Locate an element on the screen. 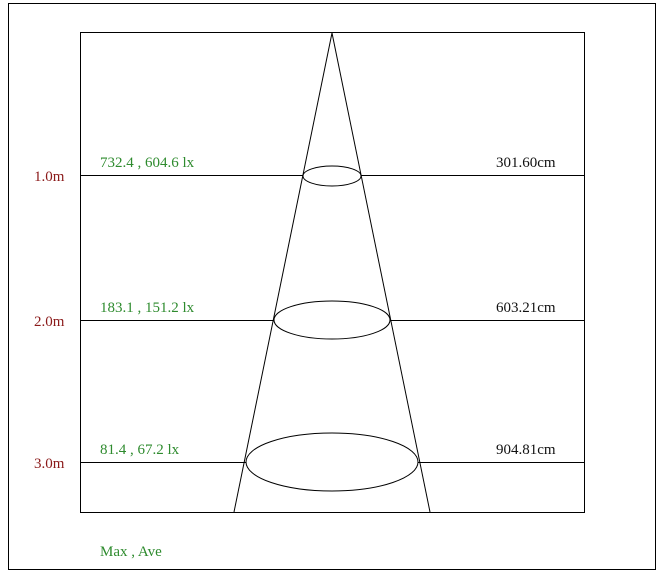  distance-label: 2.0m is located at coordinates (49, 322).